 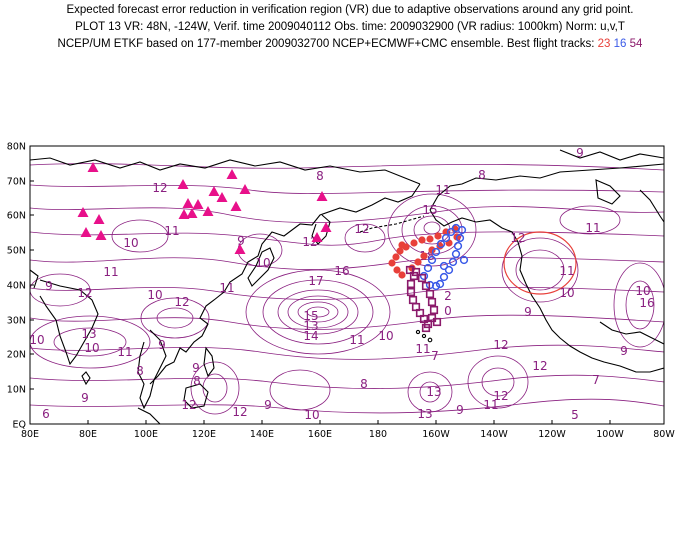 What do you see at coordinates (575, 415) in the screenshot?
I see `contour-label: 5` at bounding box center [575, 415].